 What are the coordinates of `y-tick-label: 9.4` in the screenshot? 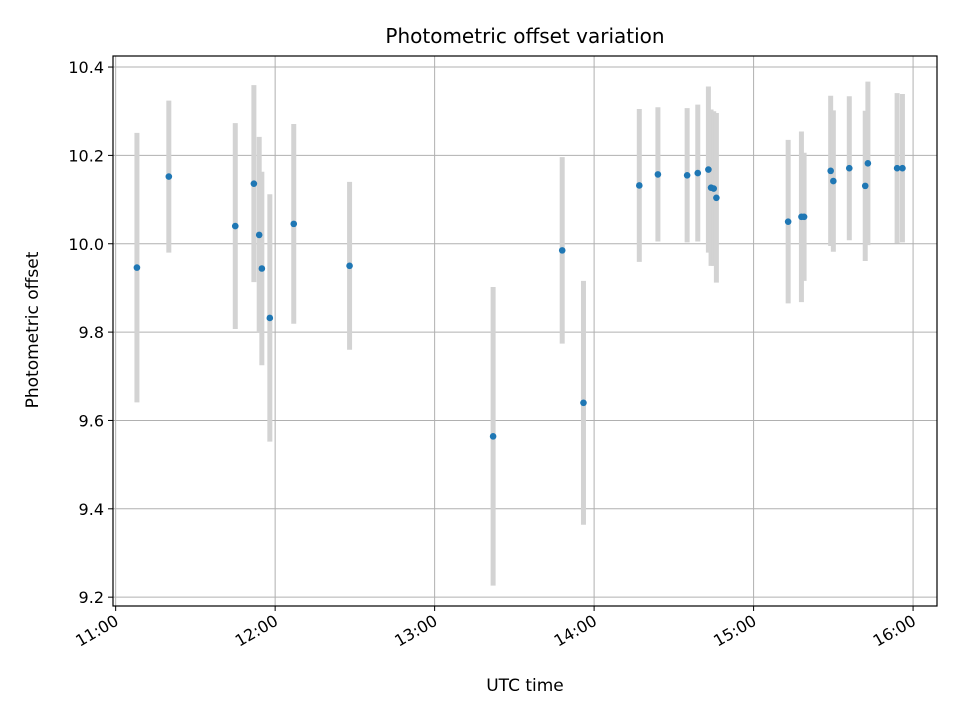 It's located at (91, 509).